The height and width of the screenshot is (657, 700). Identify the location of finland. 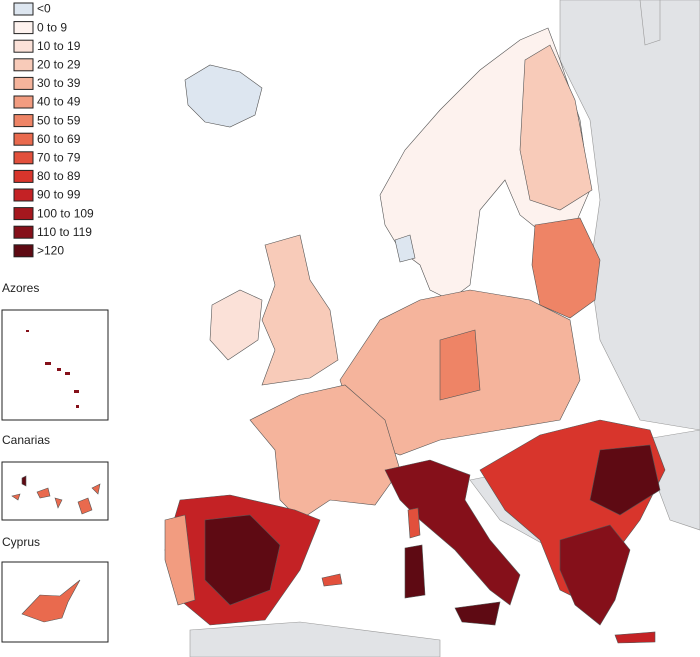
(556, 127).